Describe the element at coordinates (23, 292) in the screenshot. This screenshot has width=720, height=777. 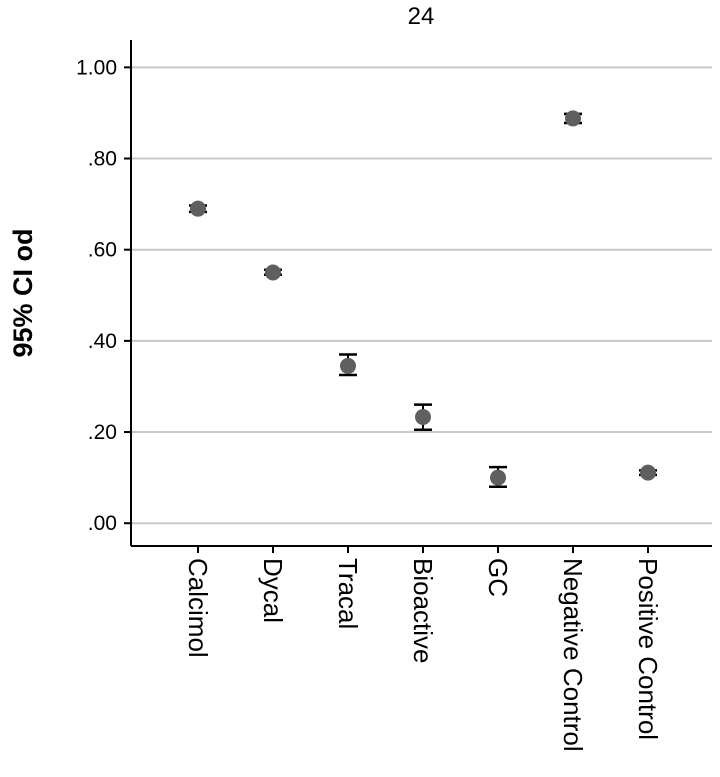
I see `y-axis-label: 95% CI od` at that location.